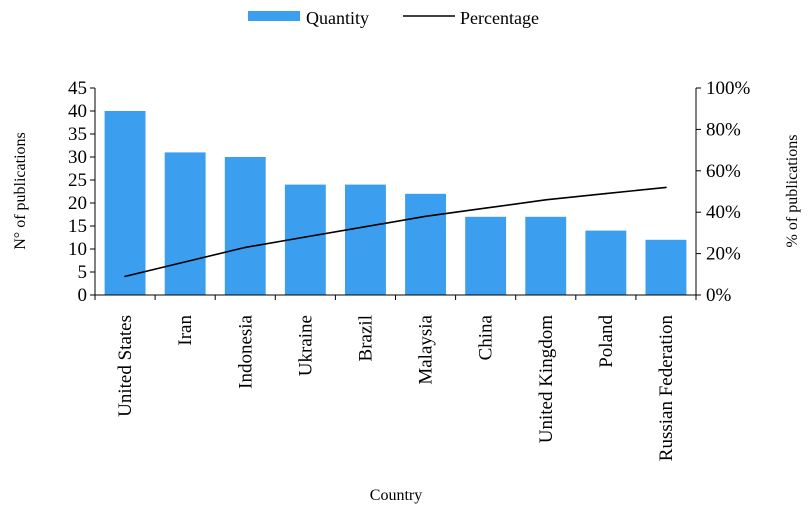 This screenshot has height=514, width=811. Describe the element at coordinates (77, 226) in the screenshot. I see `y-tick-label-left: 15` at that location.